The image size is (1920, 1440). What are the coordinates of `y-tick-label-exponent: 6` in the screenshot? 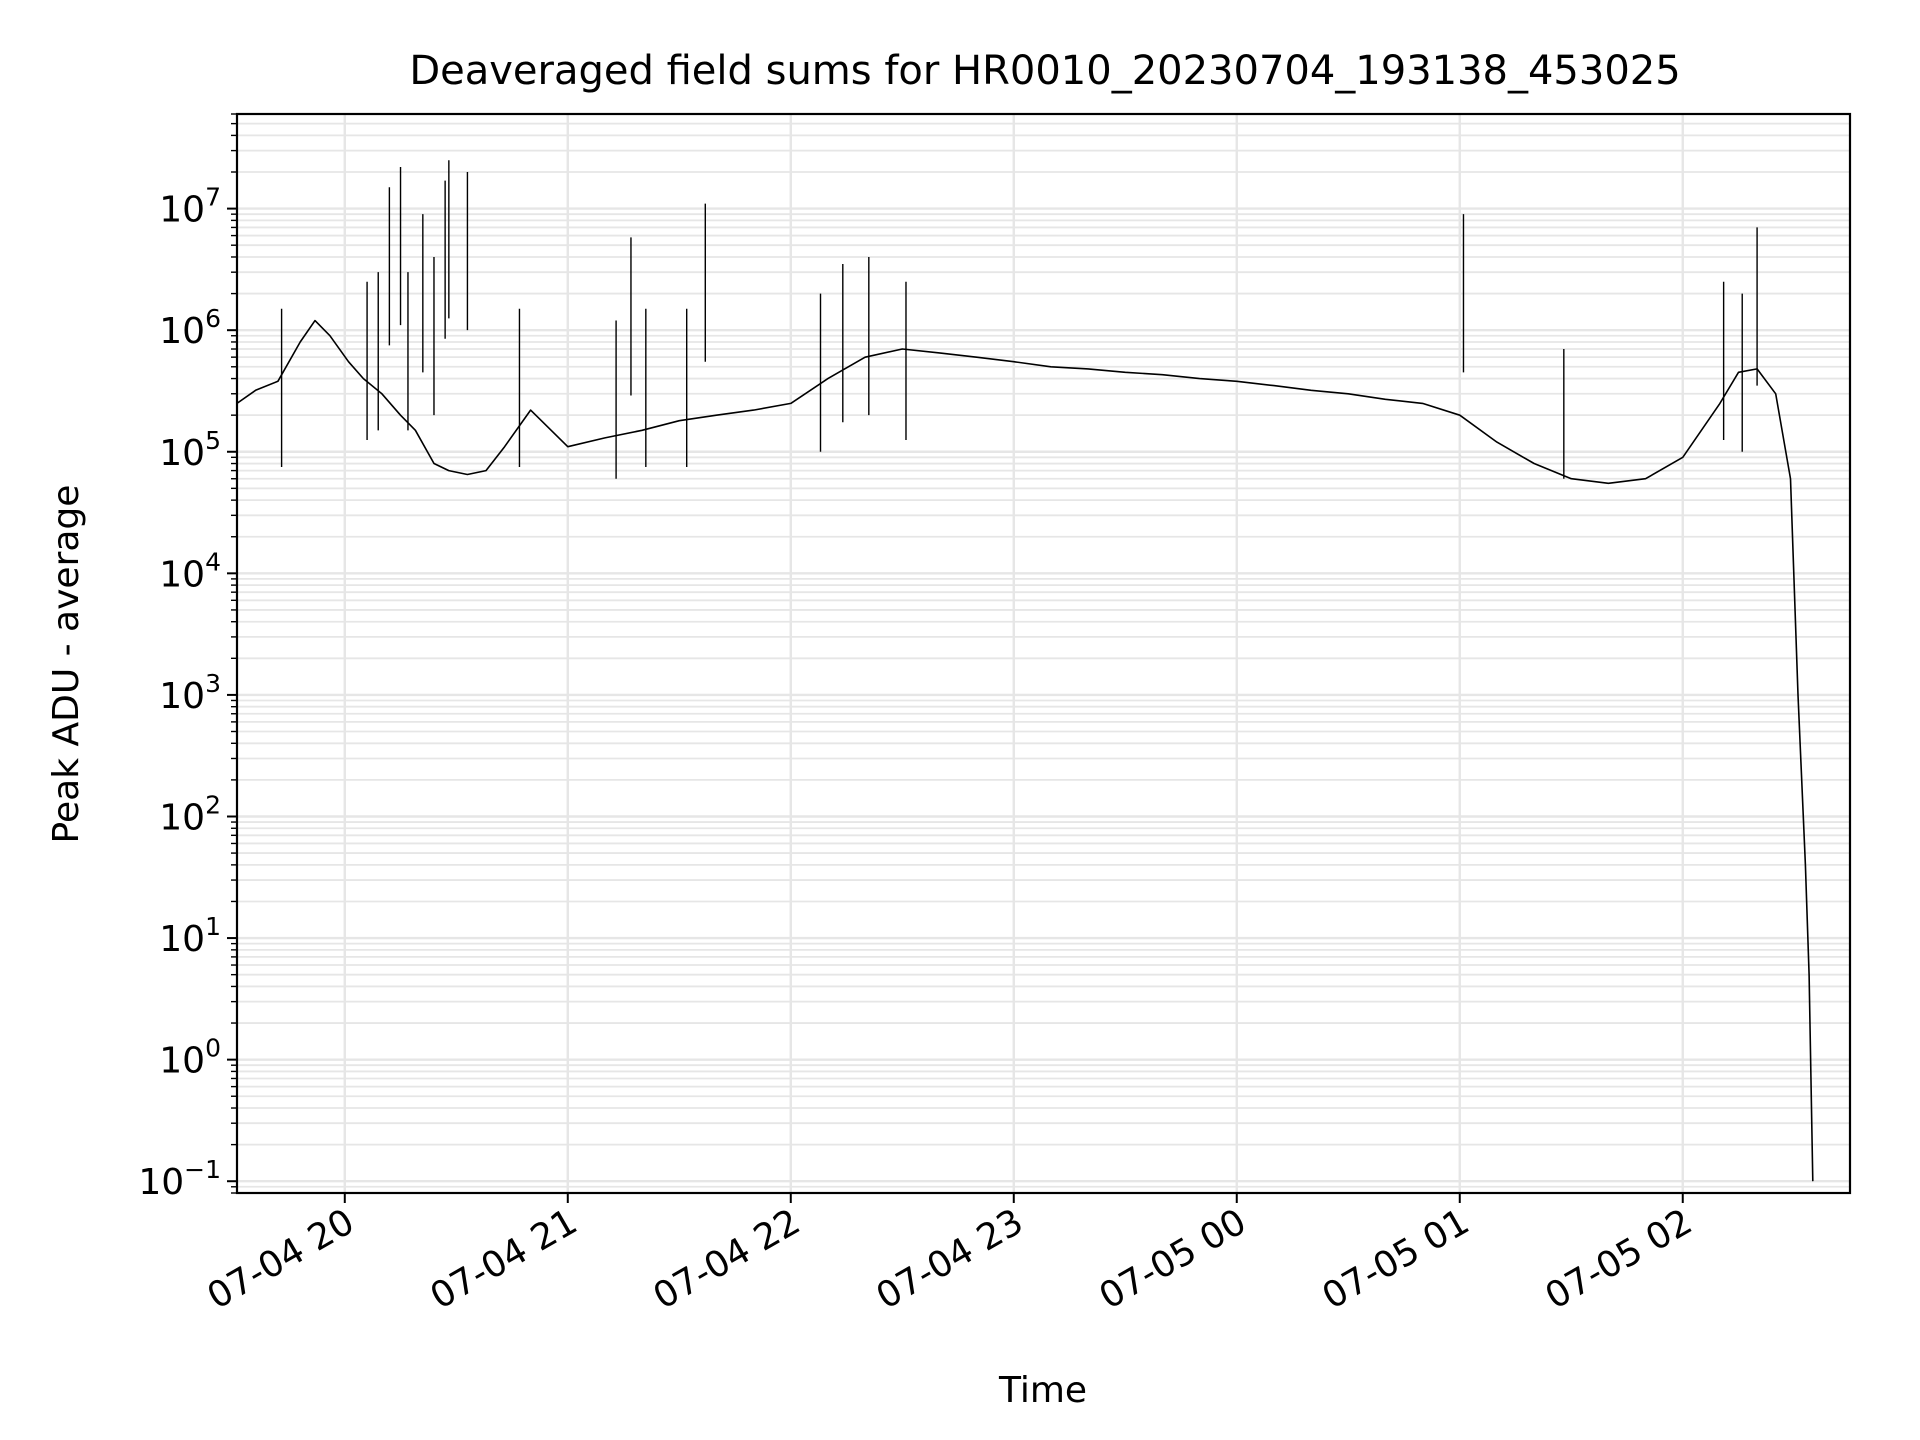 It's located at (213, 318).